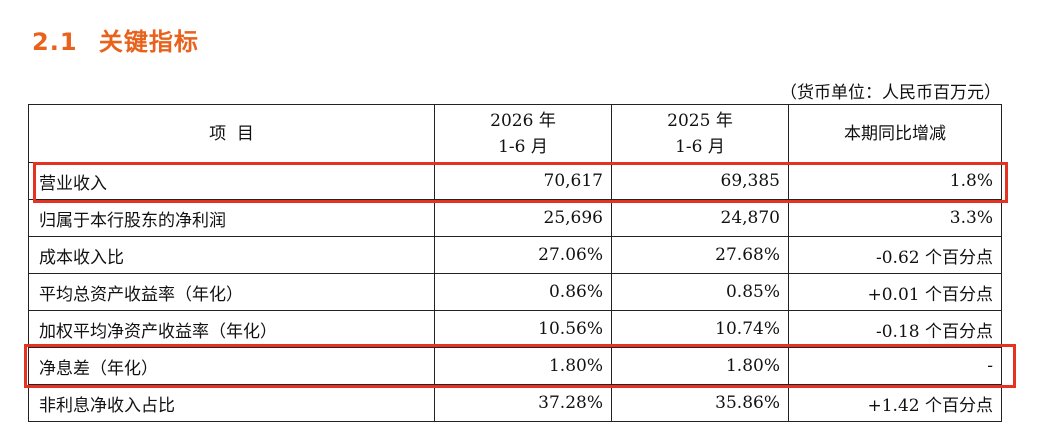 The width and height of the screenshot is (1059, 443). What do you see at coordinates (700, 329) in the screenshot?
I see `row-value-2025: 10.74%` at bounding box center [700, 329].